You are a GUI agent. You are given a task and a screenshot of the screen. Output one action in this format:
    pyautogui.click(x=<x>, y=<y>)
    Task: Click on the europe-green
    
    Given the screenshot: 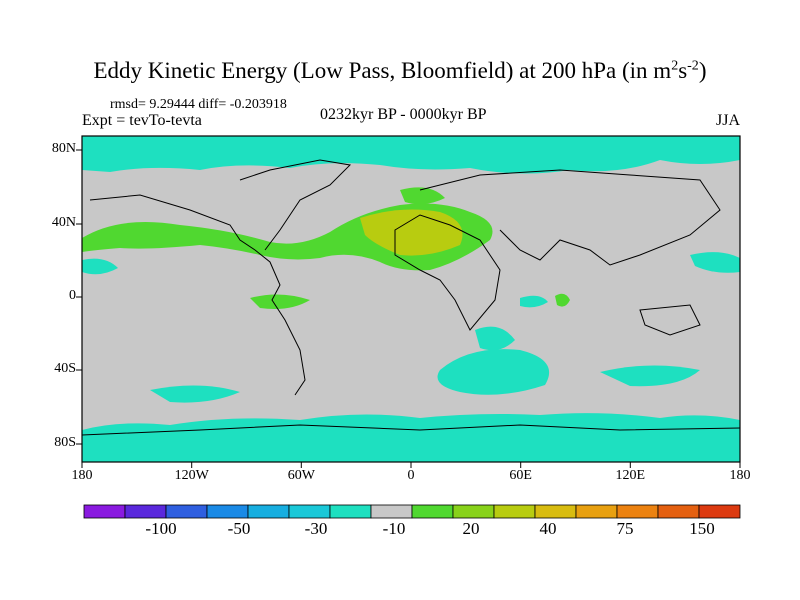 What is the action you would take?
    pyautogui.click(x=422, y=196)
    